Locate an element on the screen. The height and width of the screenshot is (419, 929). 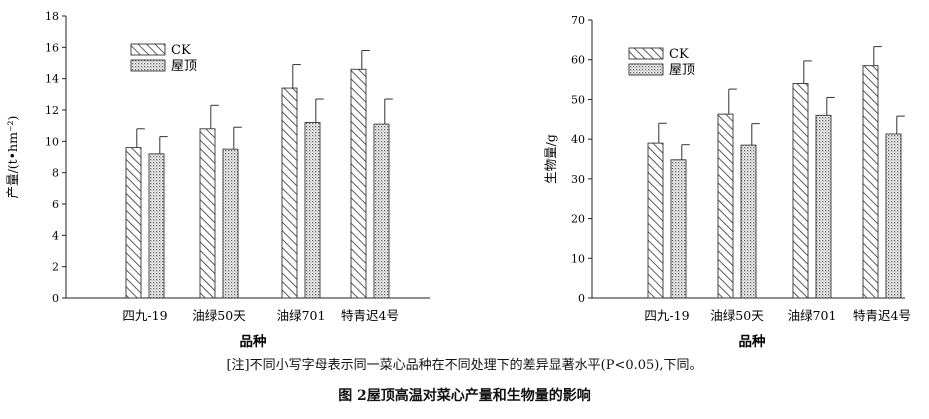
chart1-x-axis-title: 品种 is located at coordinates (253, 341).